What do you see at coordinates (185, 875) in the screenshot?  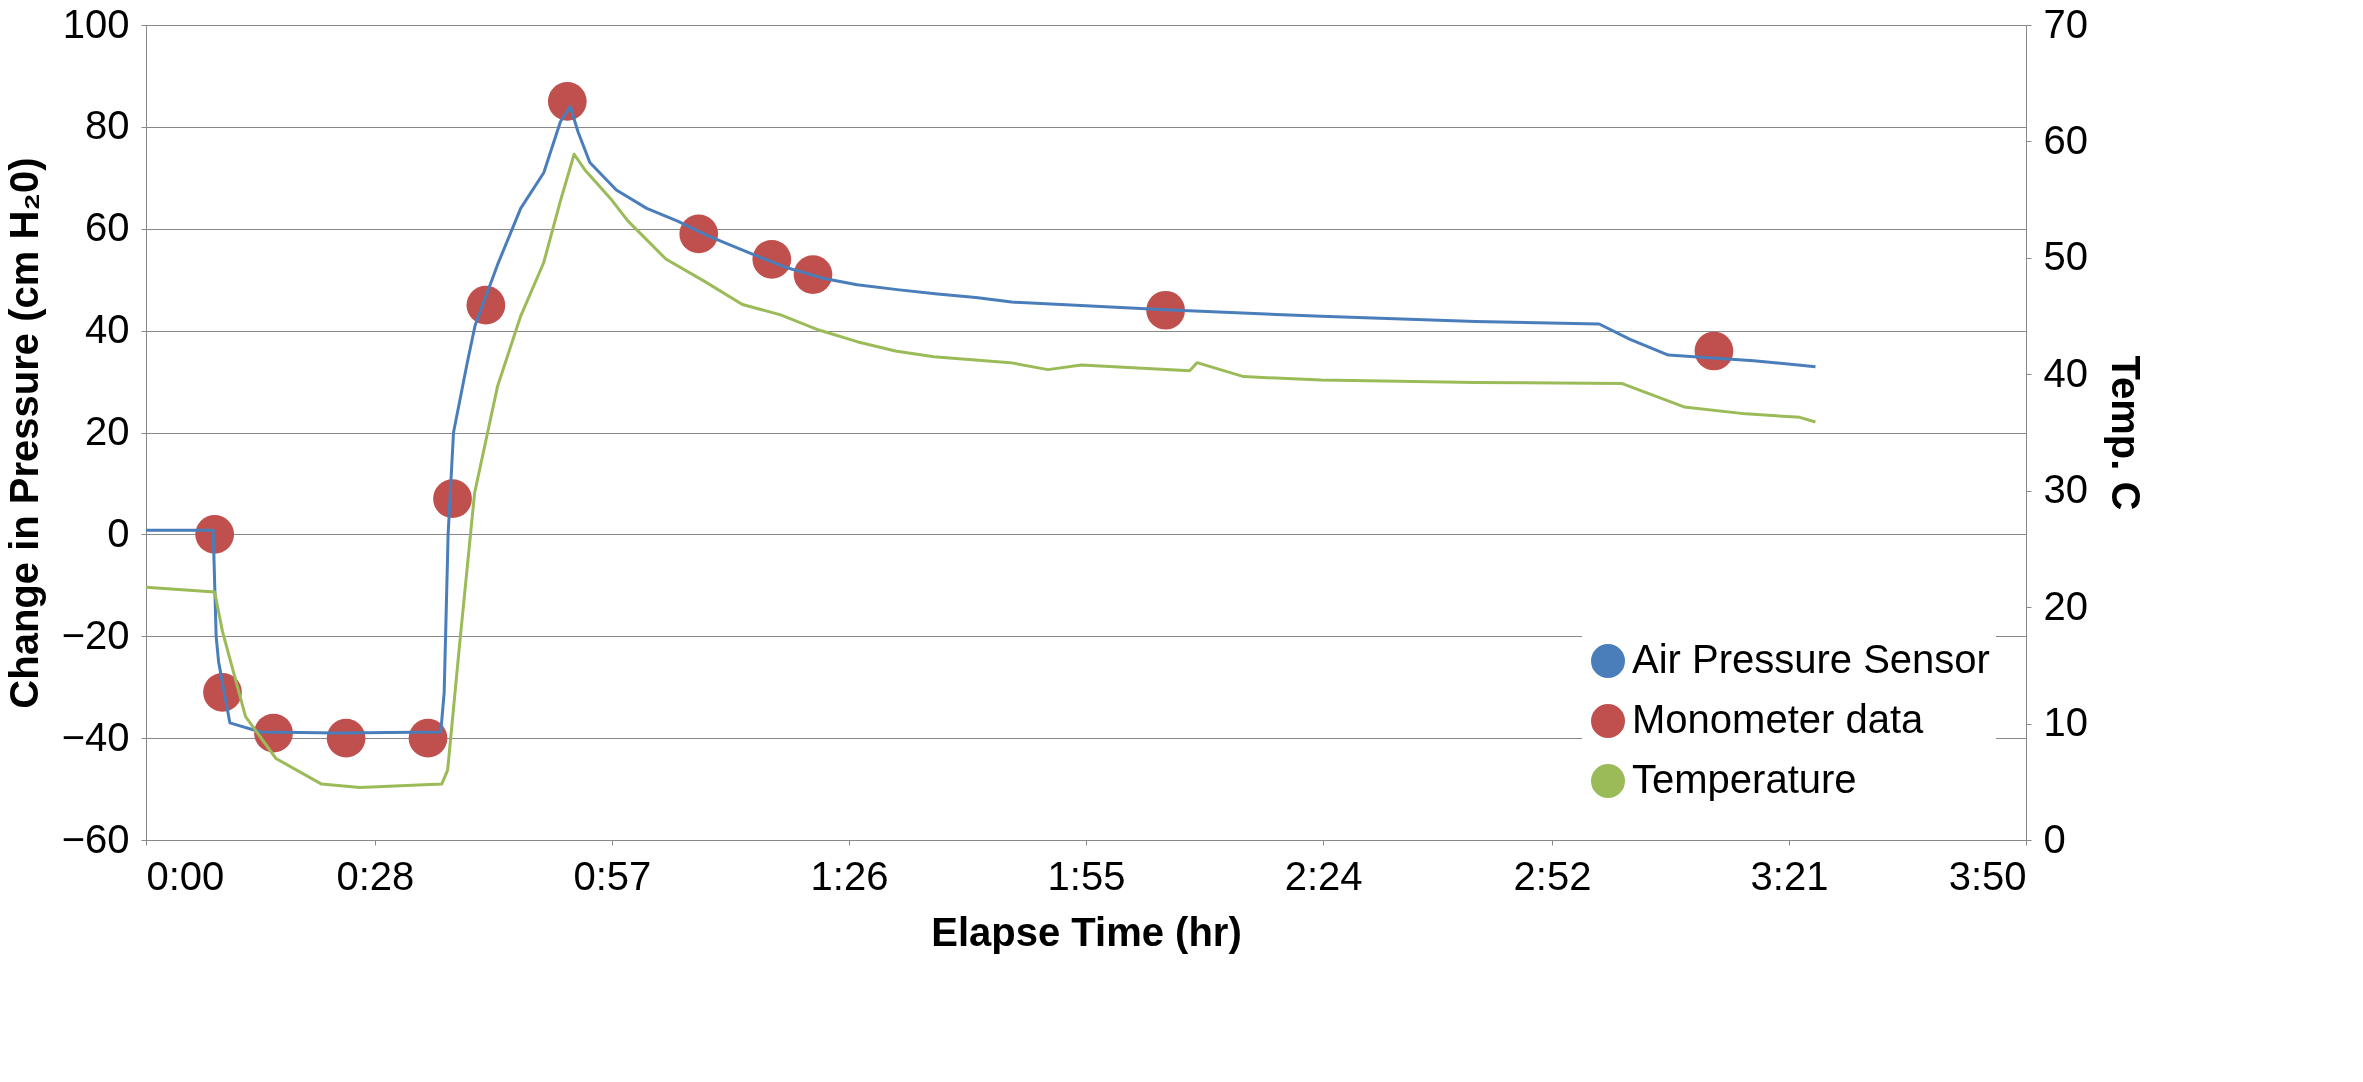 I see `x-tick-label: 0:00` at bounding box center [185, 875].